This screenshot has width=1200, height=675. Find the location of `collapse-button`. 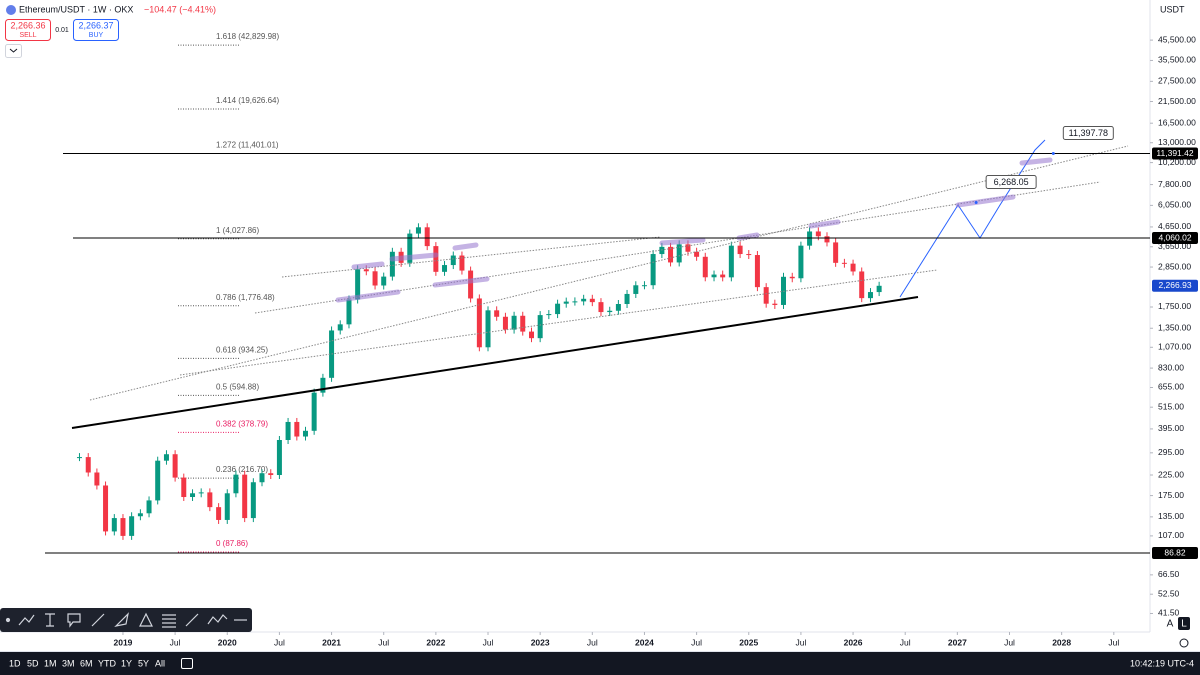

collapse-button is located at coordinates (13, 51).